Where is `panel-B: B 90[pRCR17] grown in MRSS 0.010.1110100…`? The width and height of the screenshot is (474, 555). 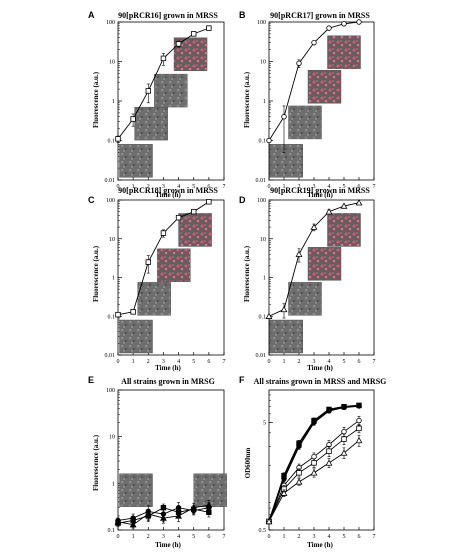
panel-B: B 90[pRCR17] grown in MRSS 0.010.1110100… is located at coordinates (307, 104).